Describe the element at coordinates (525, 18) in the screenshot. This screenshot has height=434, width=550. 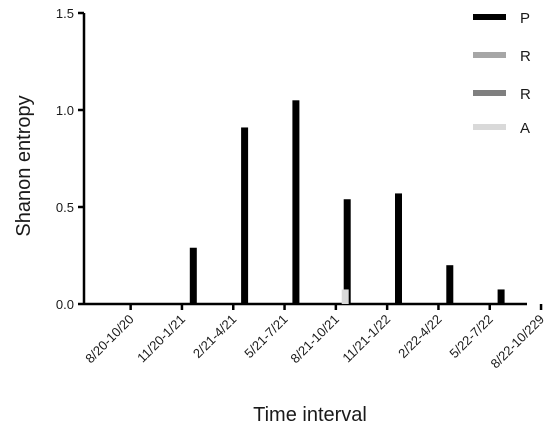
I see `legend-label: P` at that location.